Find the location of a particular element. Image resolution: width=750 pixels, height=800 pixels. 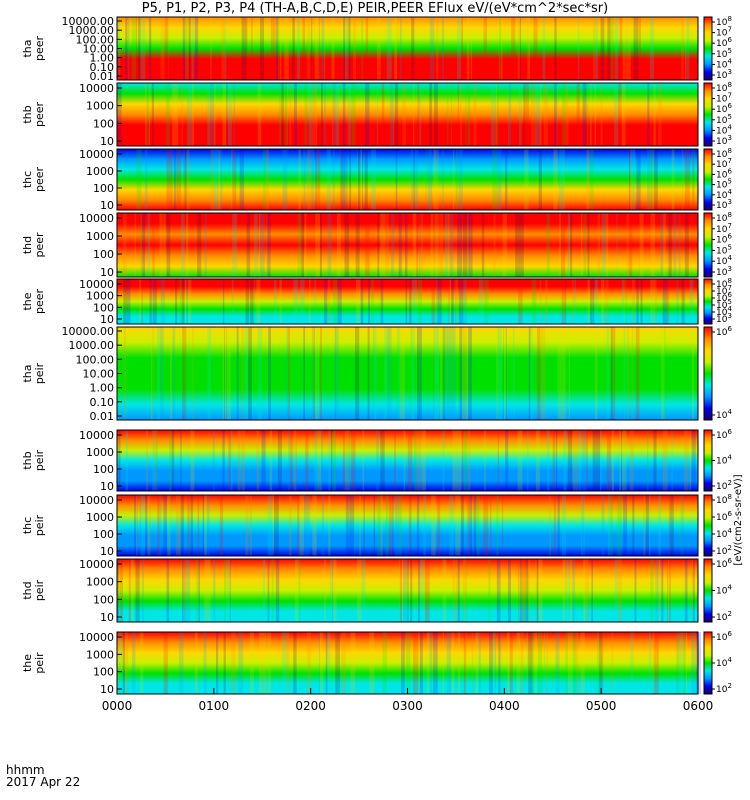

panel-probe-label: thb is located at coordinates (27, 460).